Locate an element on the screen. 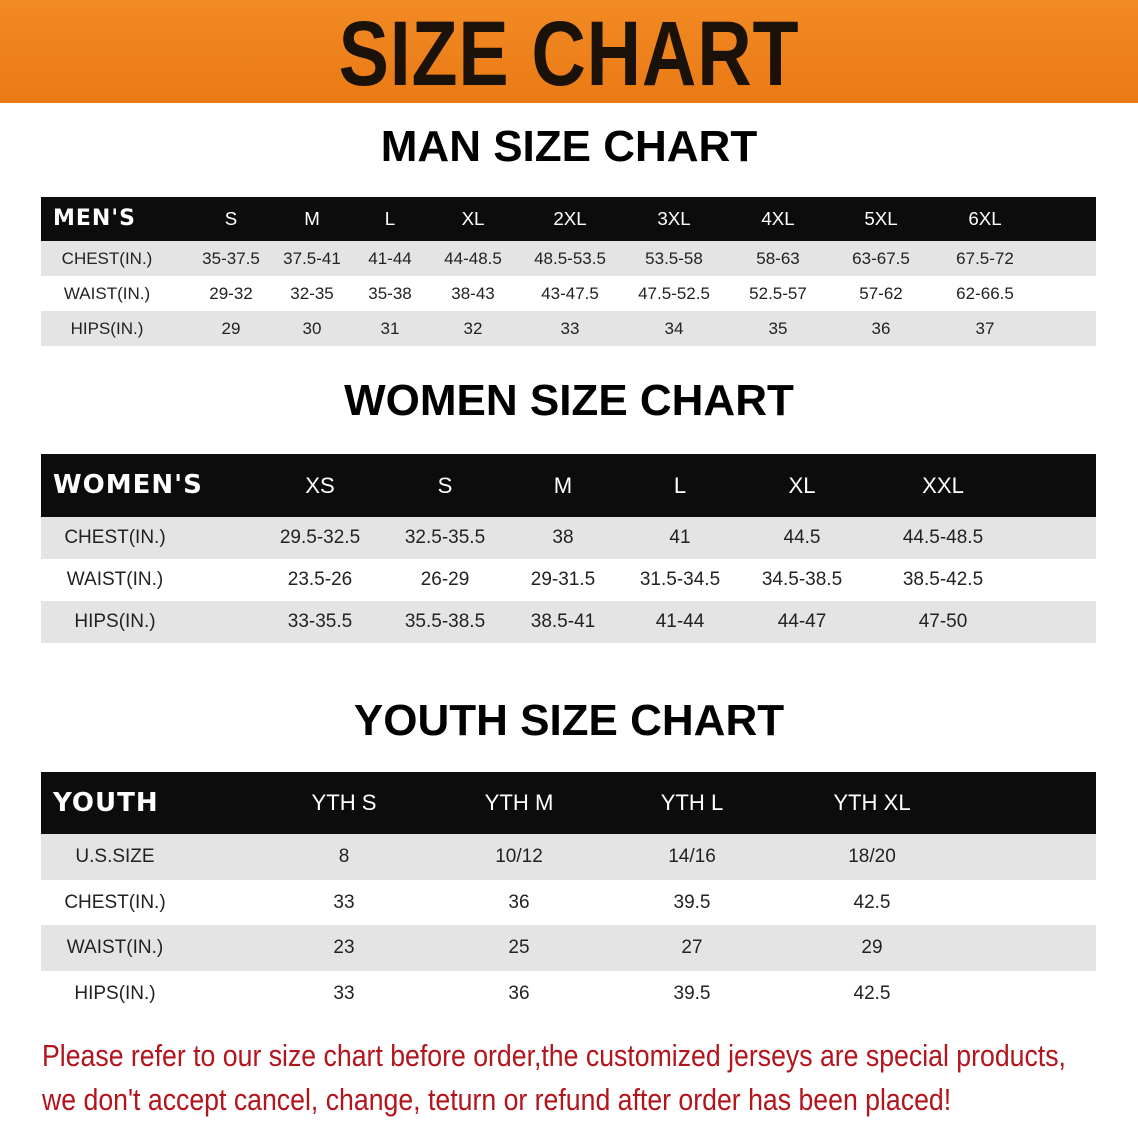 This screenshot has width=1138, height=1132. table-cell: 26-29 is located at coordinates (445, 579).